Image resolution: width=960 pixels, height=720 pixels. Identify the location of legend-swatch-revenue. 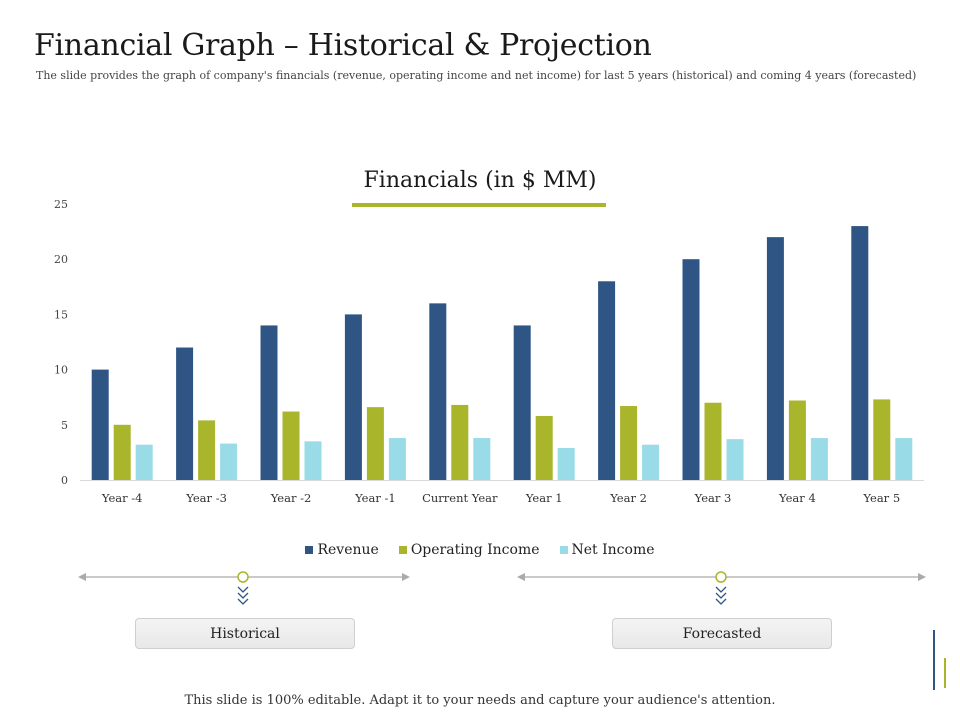
(309, 550).